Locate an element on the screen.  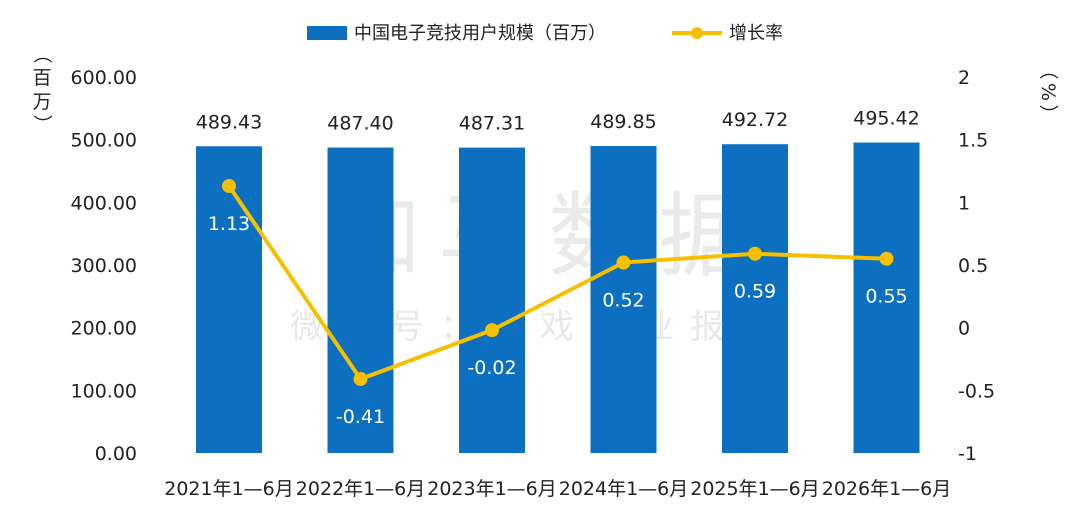
legend-swatch-marker is located at coordinates (697, 33).